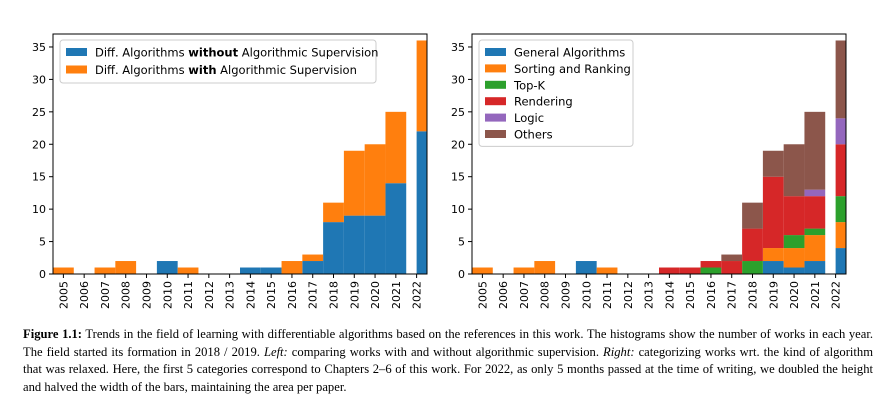 This screenshot has height=420, width=896. I want to click on y-tick-label-20: 20, so click(39, 144).